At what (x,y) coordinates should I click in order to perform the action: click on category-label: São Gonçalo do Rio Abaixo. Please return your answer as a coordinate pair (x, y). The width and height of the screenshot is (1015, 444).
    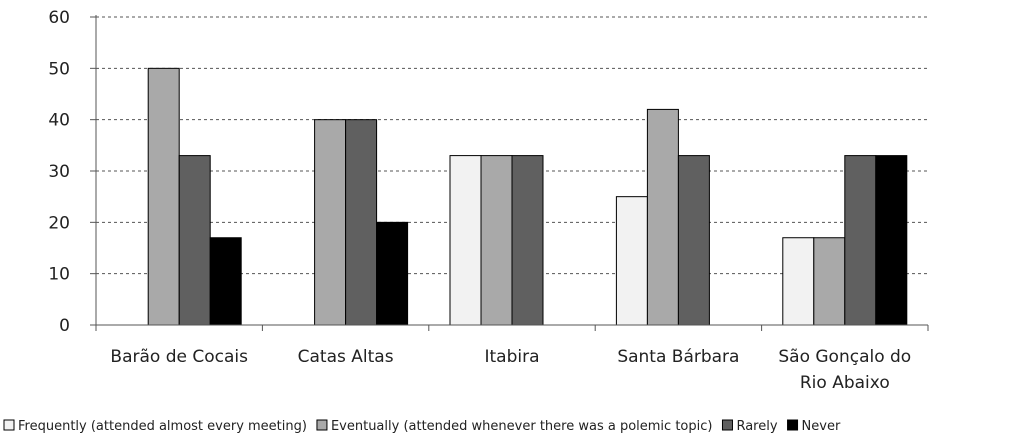
    Looking at the image, I should click on (844, 370).